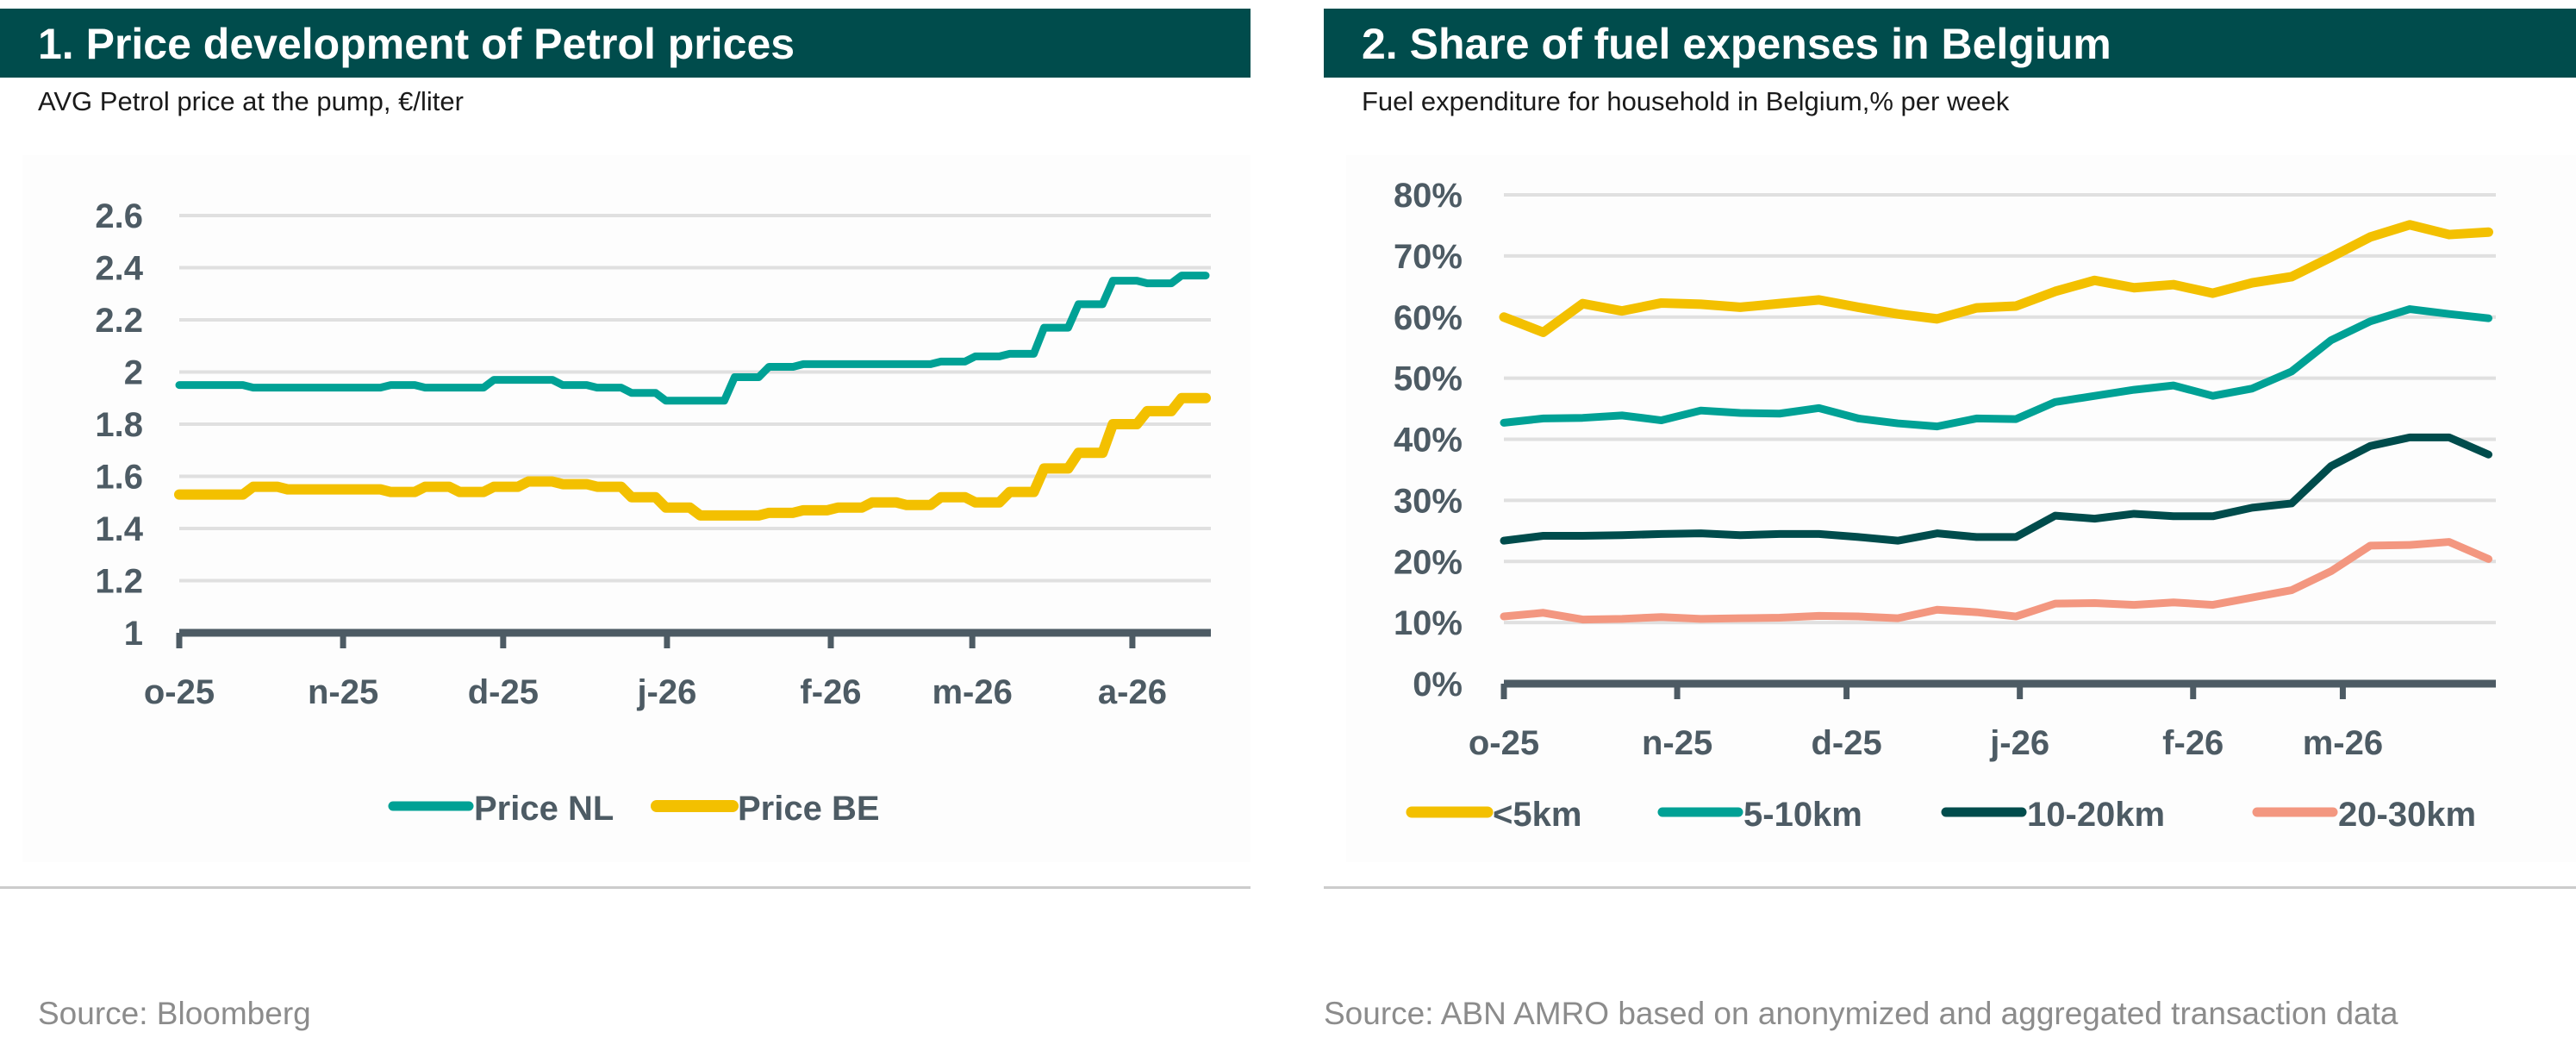 The width and height of the screenshot is (2576, 1038). Describe the element at coordinates (119, 425) in the screenshot. I see `y-tick-label: 1.8` at that location.